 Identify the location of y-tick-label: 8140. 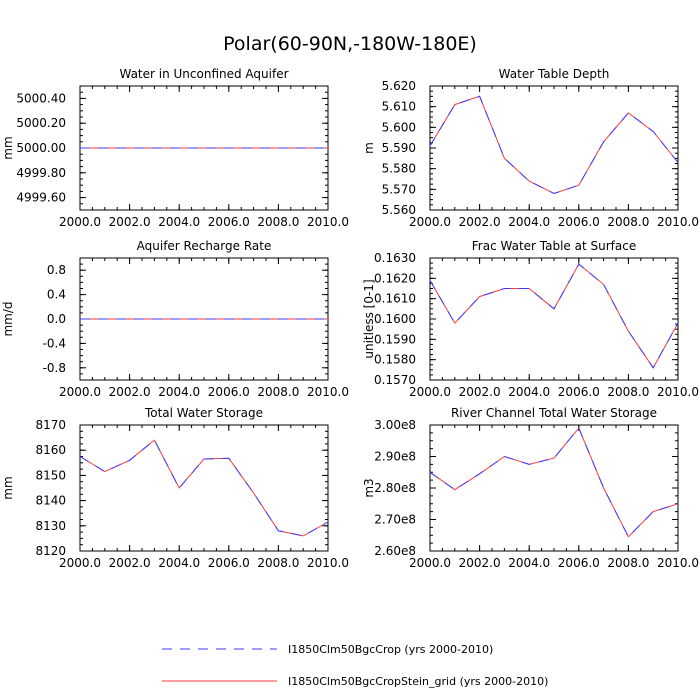
(50, 501).